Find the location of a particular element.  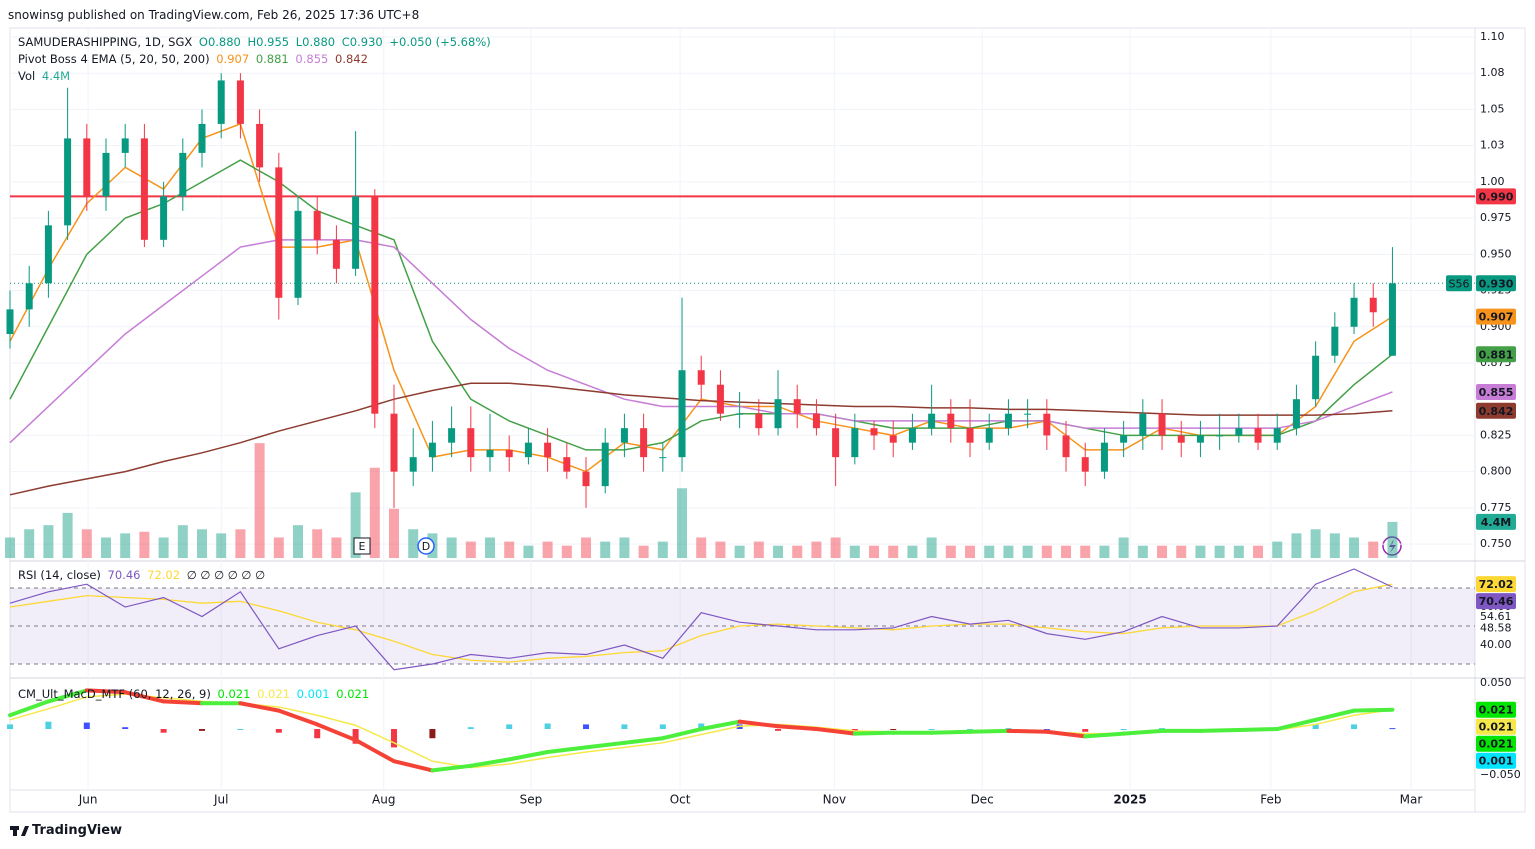

high: H0.955 is located at coordinates (268, 42).